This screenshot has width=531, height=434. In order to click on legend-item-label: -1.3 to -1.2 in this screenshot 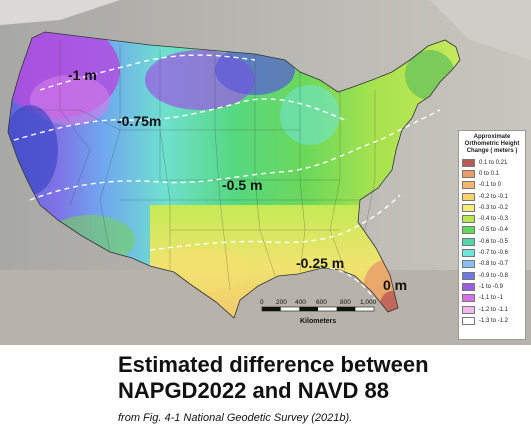, I will do `click(494, 320)`.